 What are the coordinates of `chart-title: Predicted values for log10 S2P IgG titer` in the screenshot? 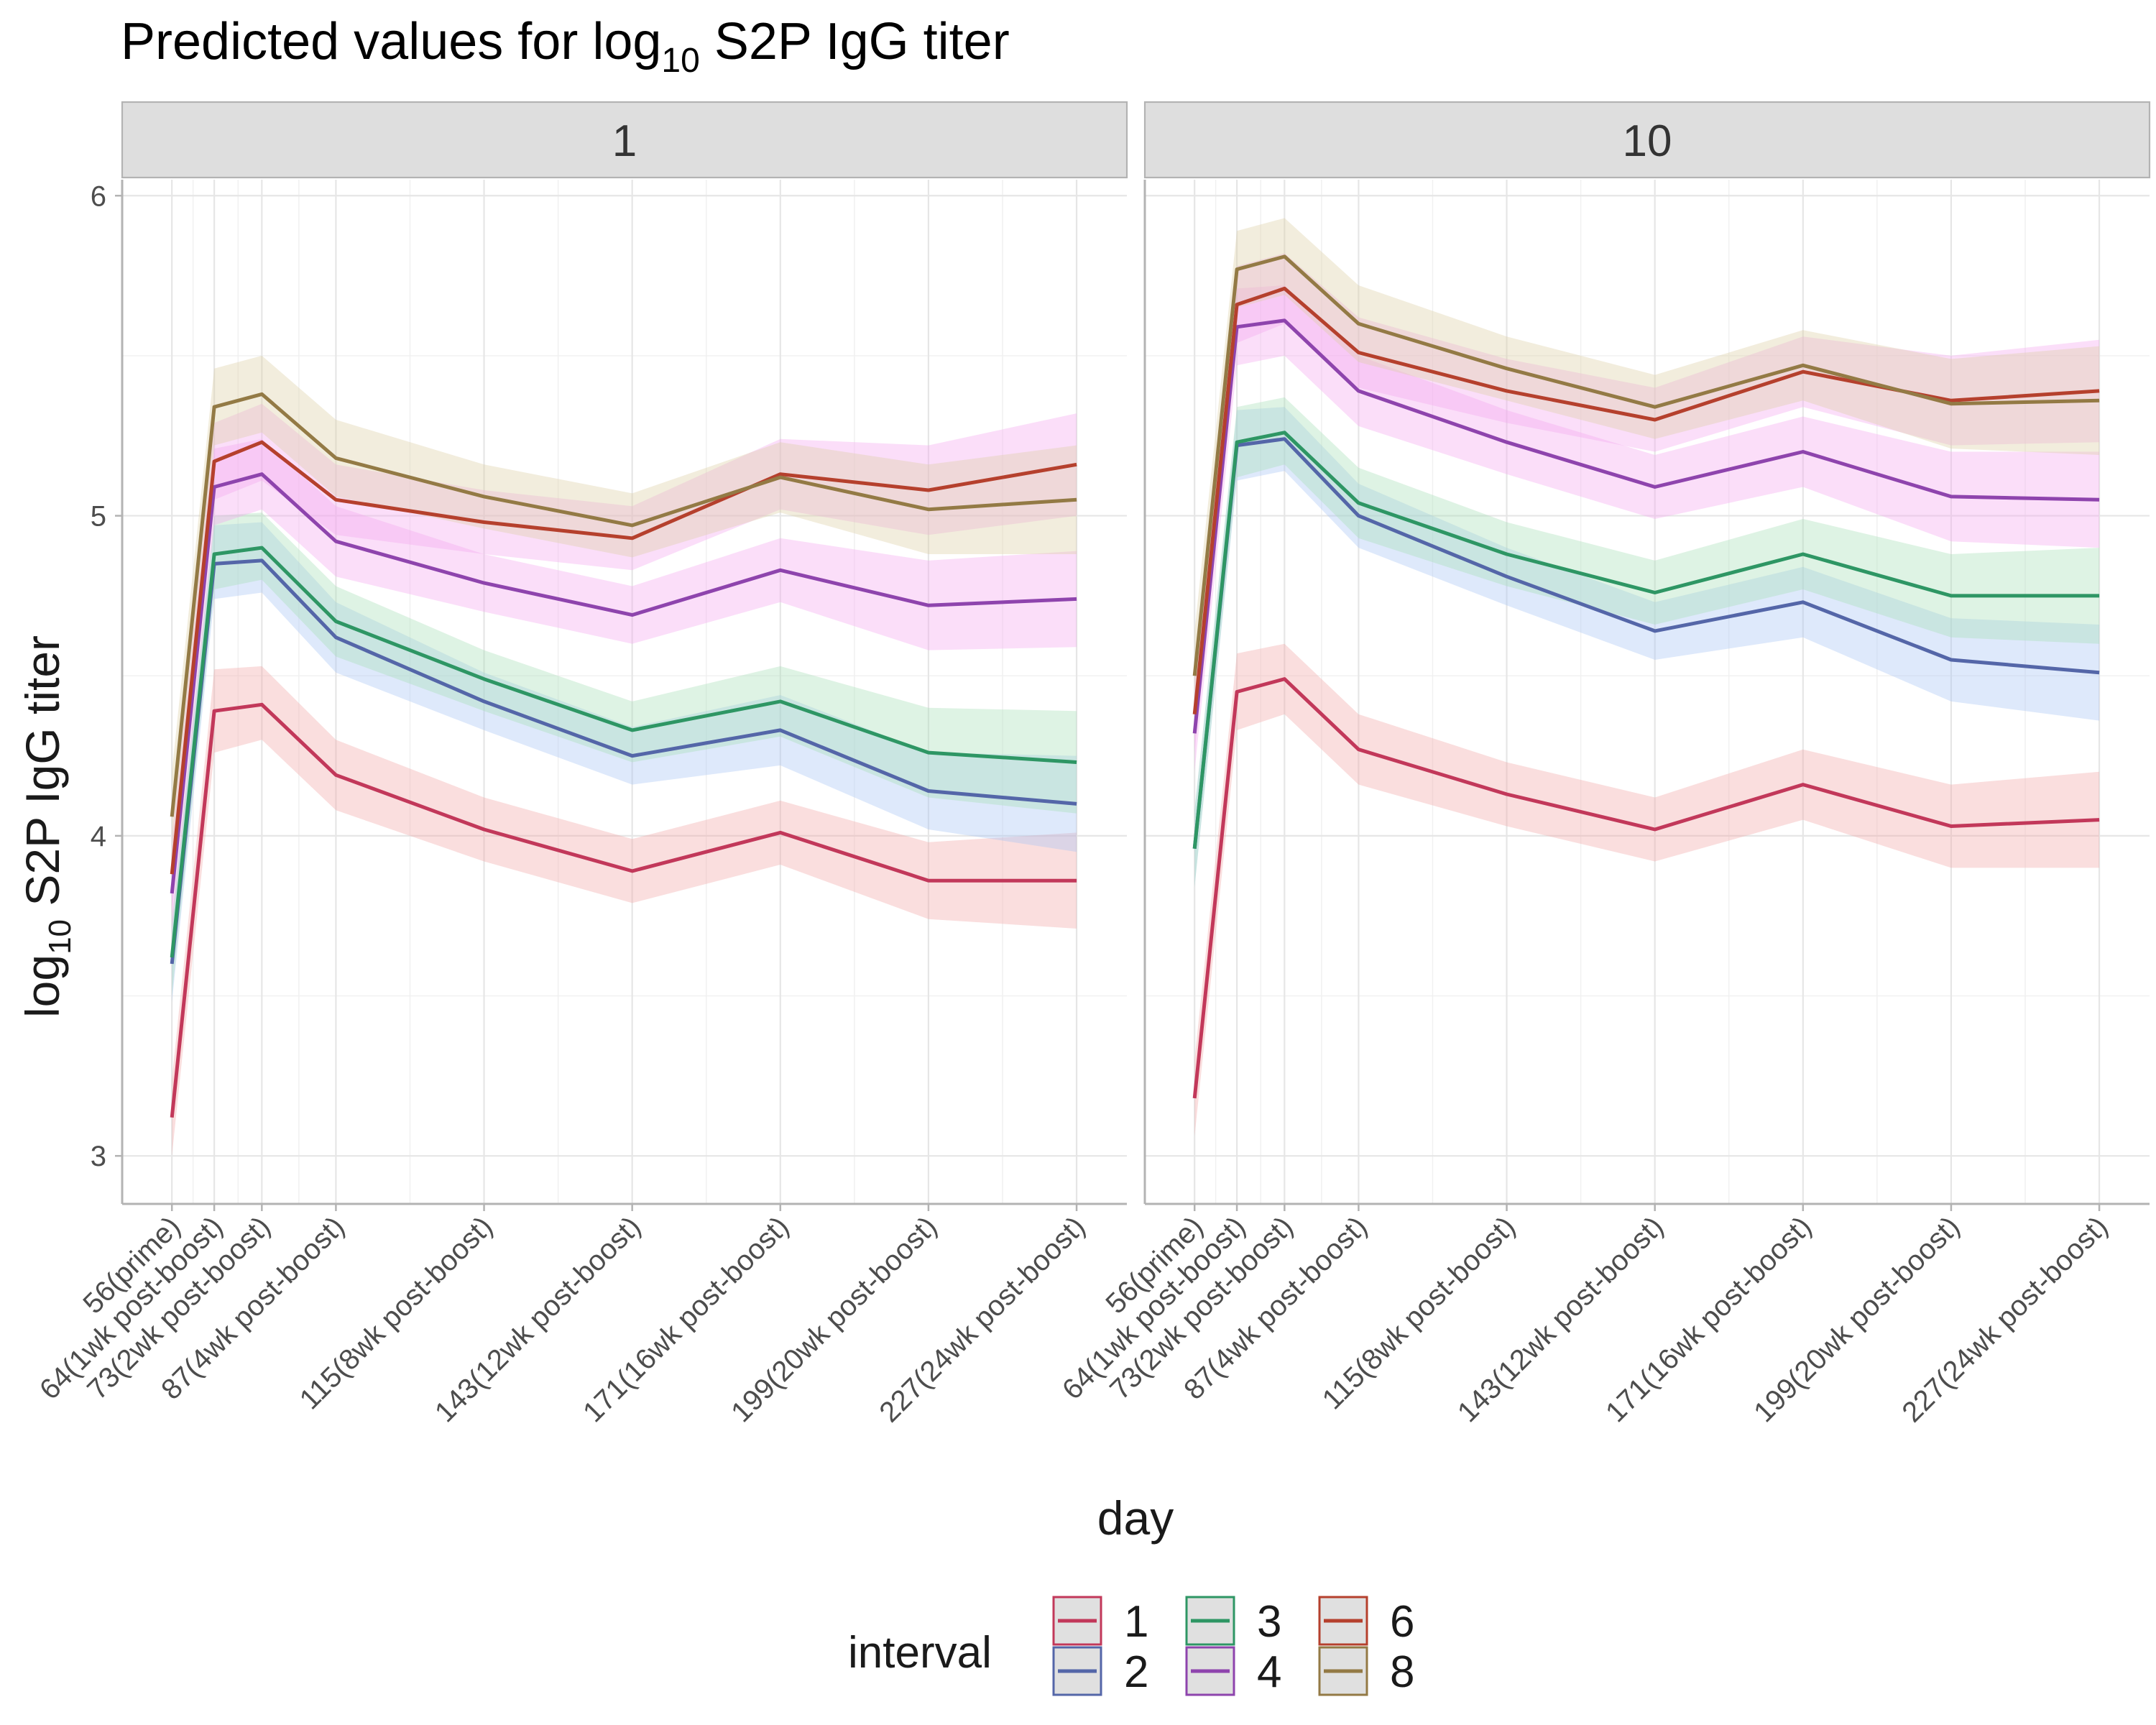 It's located at (565, 46).